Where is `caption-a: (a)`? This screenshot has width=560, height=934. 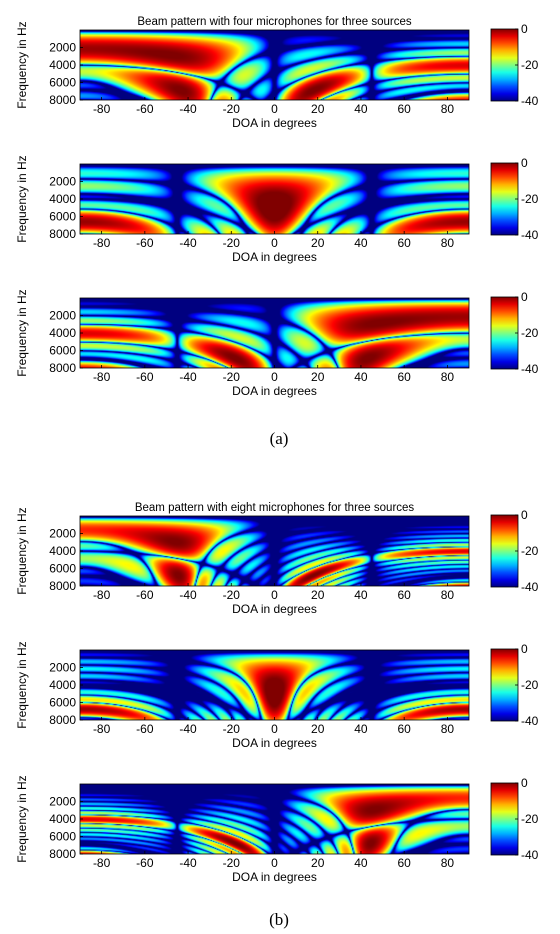 caption-a: (a) is located at coordinates (279, 438).